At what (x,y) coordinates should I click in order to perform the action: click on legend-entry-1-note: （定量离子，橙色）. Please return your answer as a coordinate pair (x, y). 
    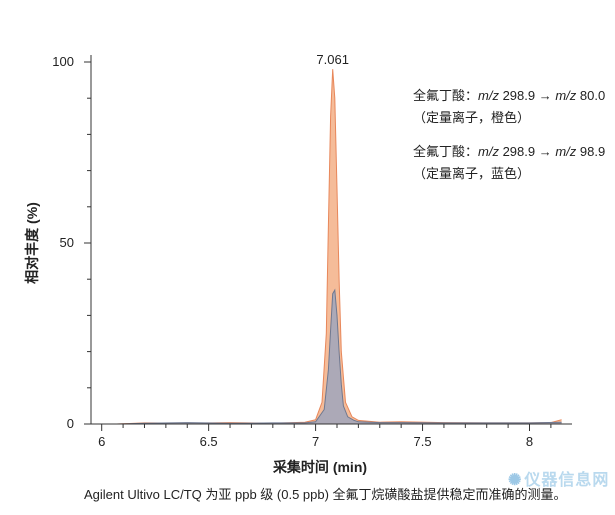
    Looking at the image, I should click on (472, 117).